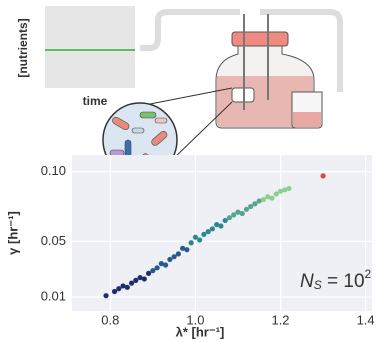  I want to click on y-tick-label: 0.01, so click(53, 296).